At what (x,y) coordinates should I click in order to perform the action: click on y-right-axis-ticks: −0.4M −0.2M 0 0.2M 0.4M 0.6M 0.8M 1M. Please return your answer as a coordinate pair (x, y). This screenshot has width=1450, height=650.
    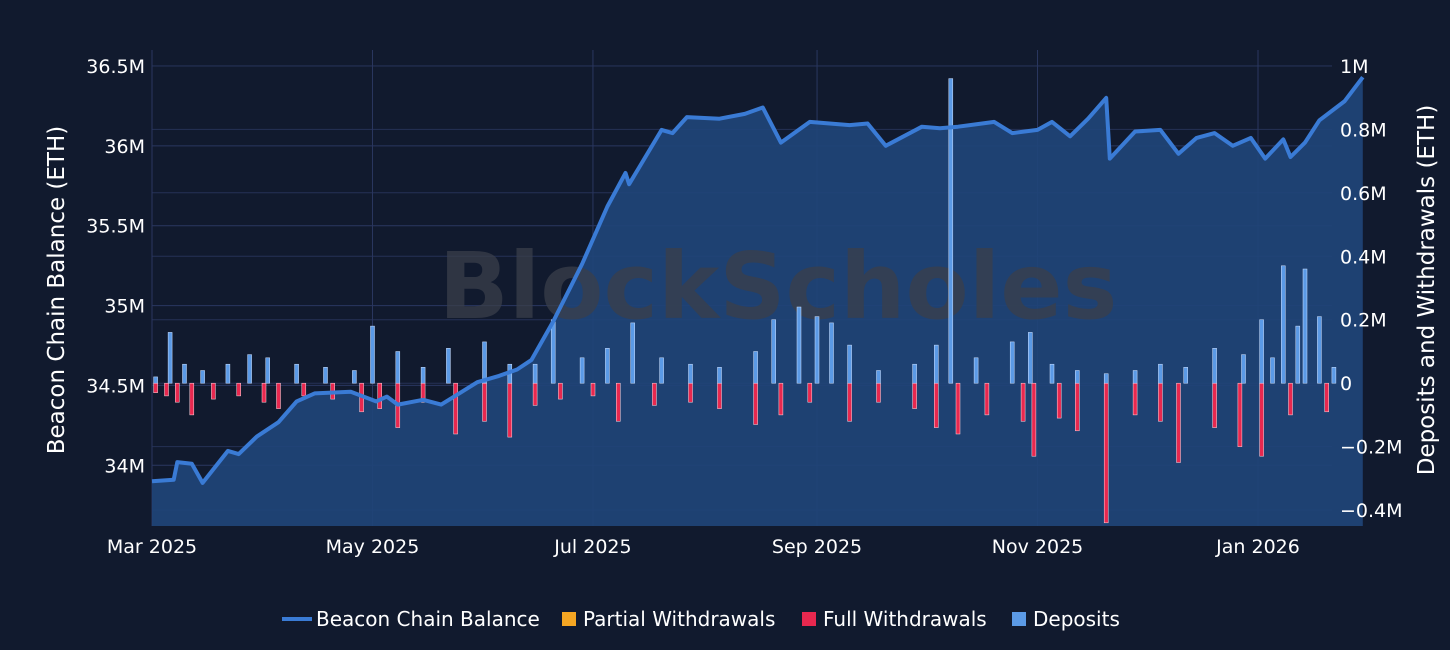
    Looking at the image, I should click on (1371, 289).